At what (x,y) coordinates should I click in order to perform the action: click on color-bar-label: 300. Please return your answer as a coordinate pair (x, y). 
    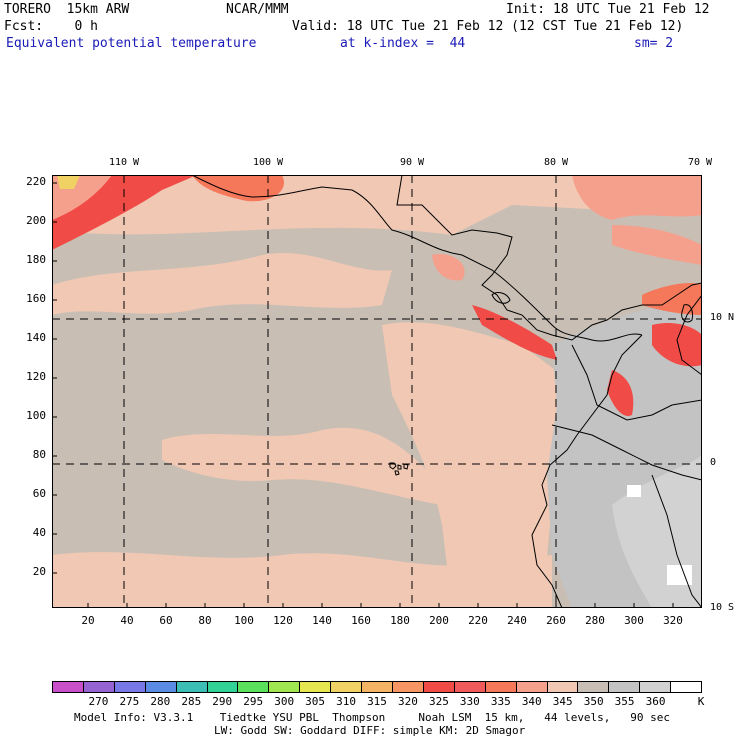
    Looking at the image, I should click on (284, 701).